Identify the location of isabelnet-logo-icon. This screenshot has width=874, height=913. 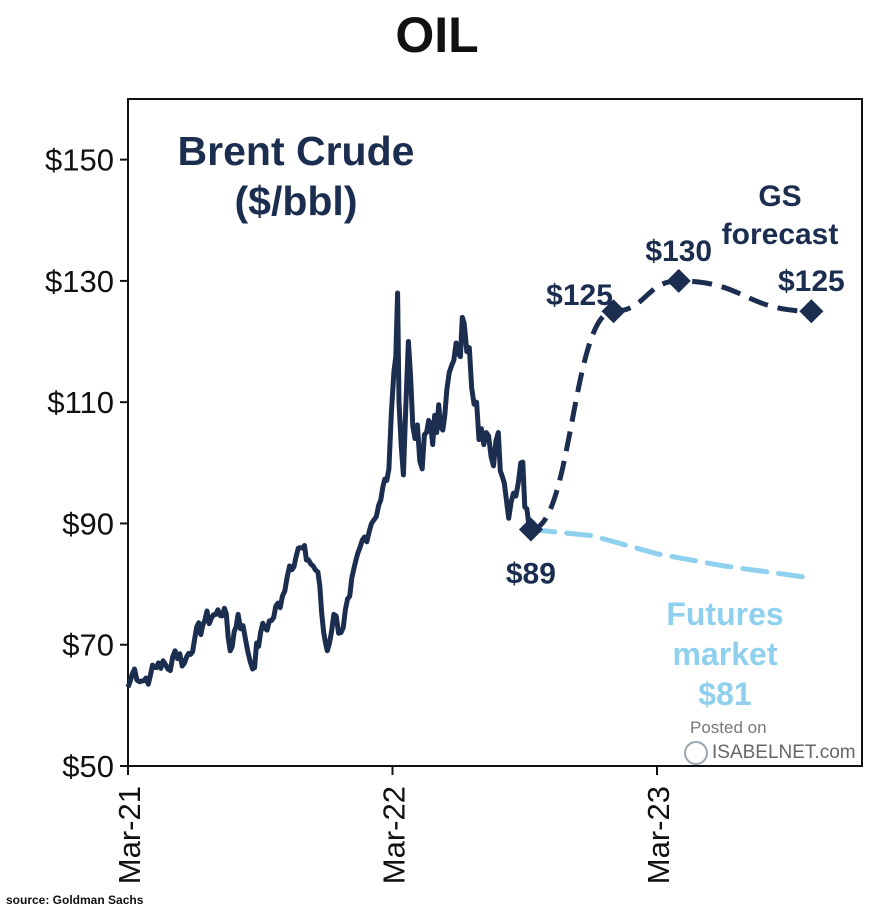
(696, 753).